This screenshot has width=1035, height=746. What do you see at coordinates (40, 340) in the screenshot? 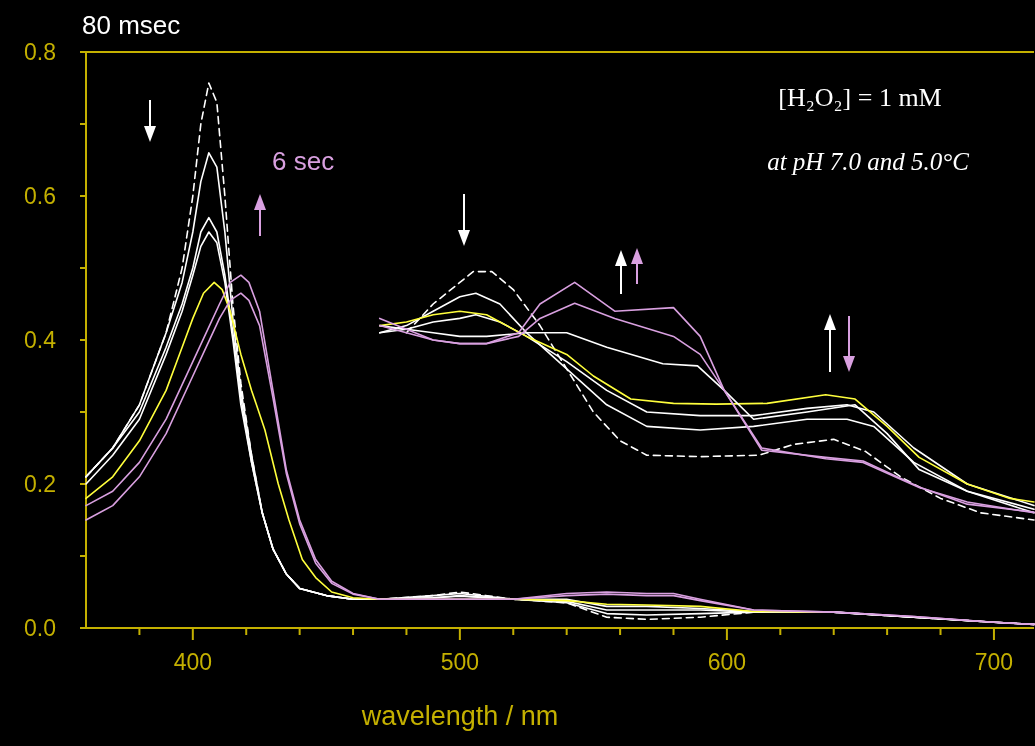
I see `y-tick-label: 0.4` at bounding box center [40, 340].